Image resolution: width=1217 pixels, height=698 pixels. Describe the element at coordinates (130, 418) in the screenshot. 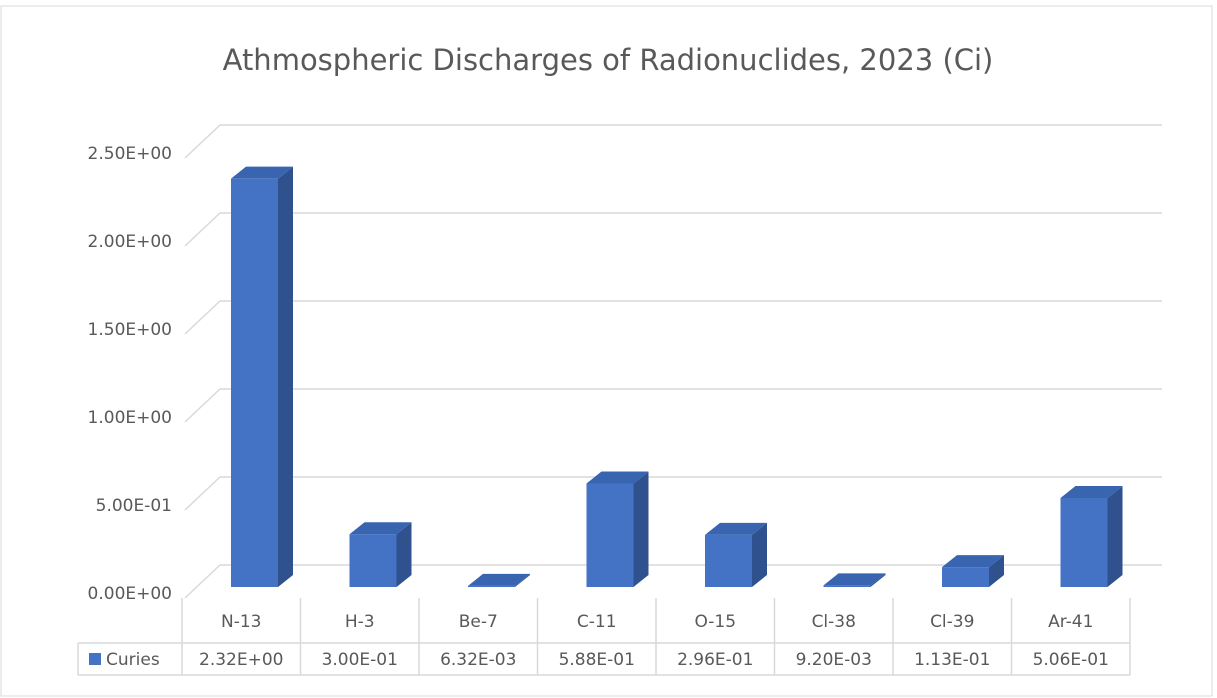

I see `y-tick-label: 1.00E+00` at that location.